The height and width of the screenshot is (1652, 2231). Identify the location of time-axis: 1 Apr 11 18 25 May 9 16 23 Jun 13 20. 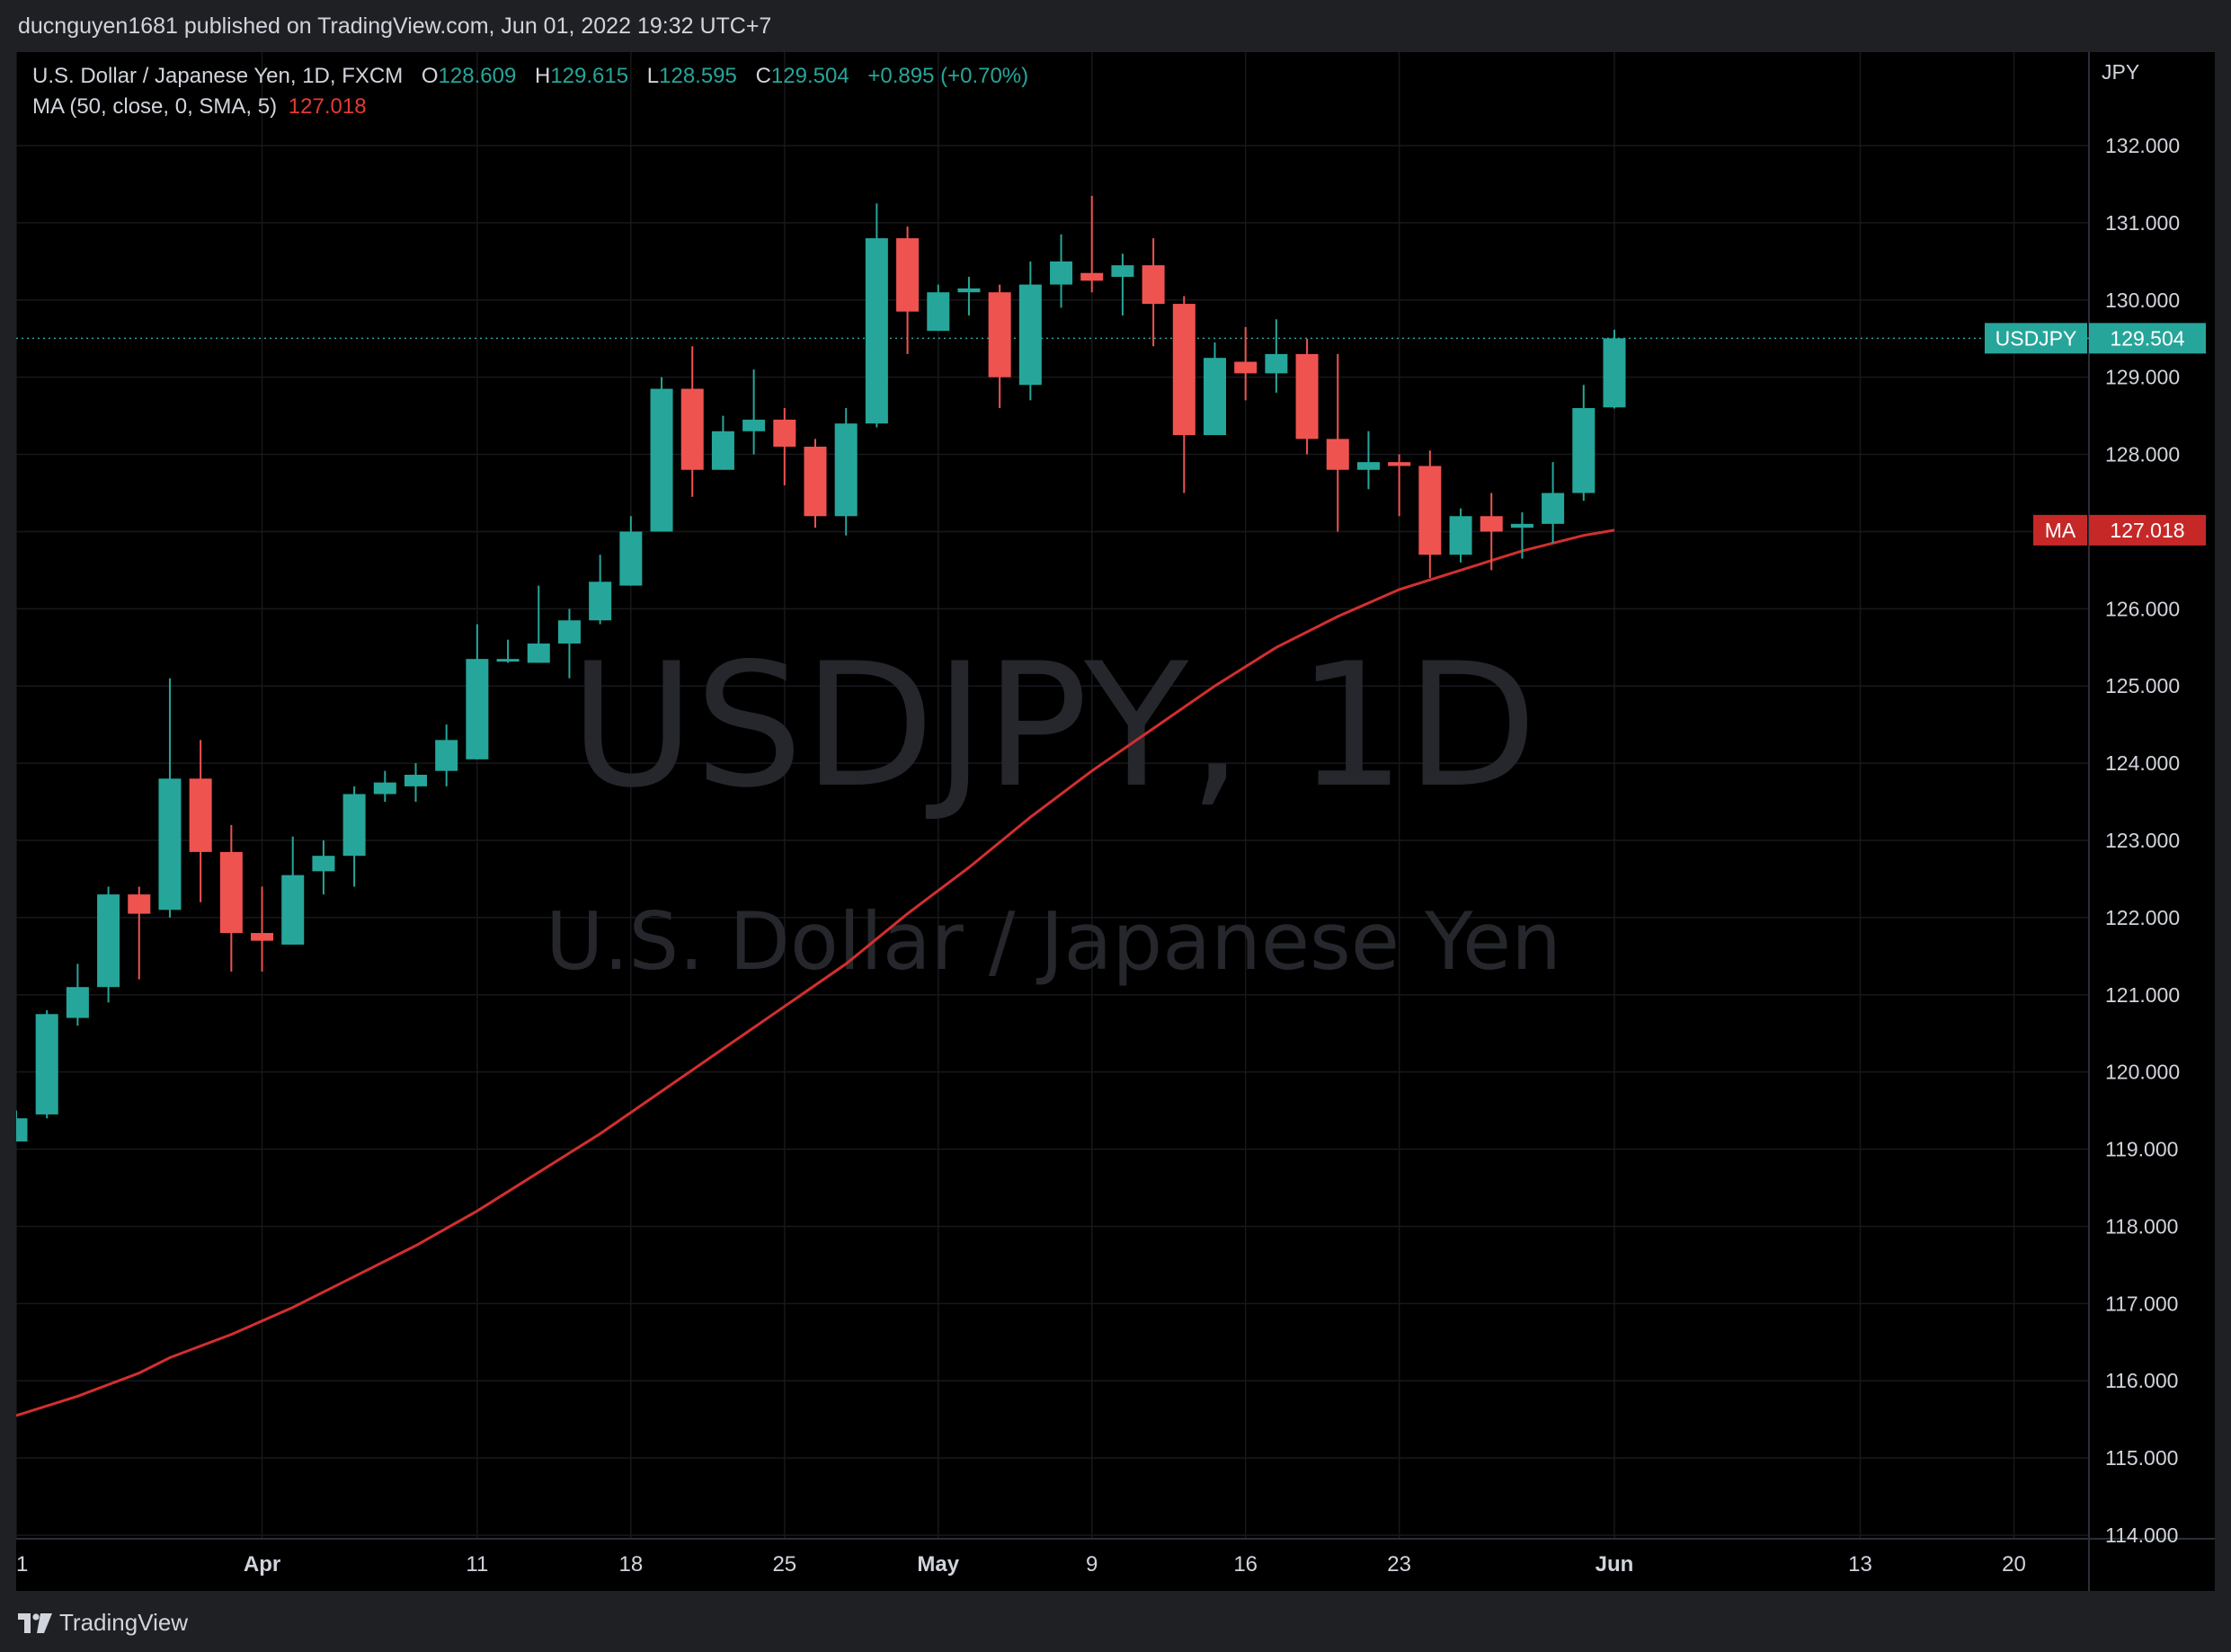
(1021, 1564).